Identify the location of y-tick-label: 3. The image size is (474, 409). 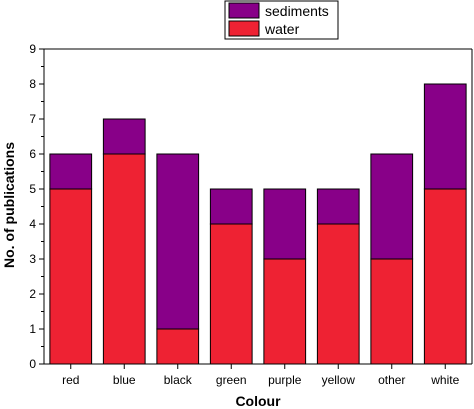
(32, 259).